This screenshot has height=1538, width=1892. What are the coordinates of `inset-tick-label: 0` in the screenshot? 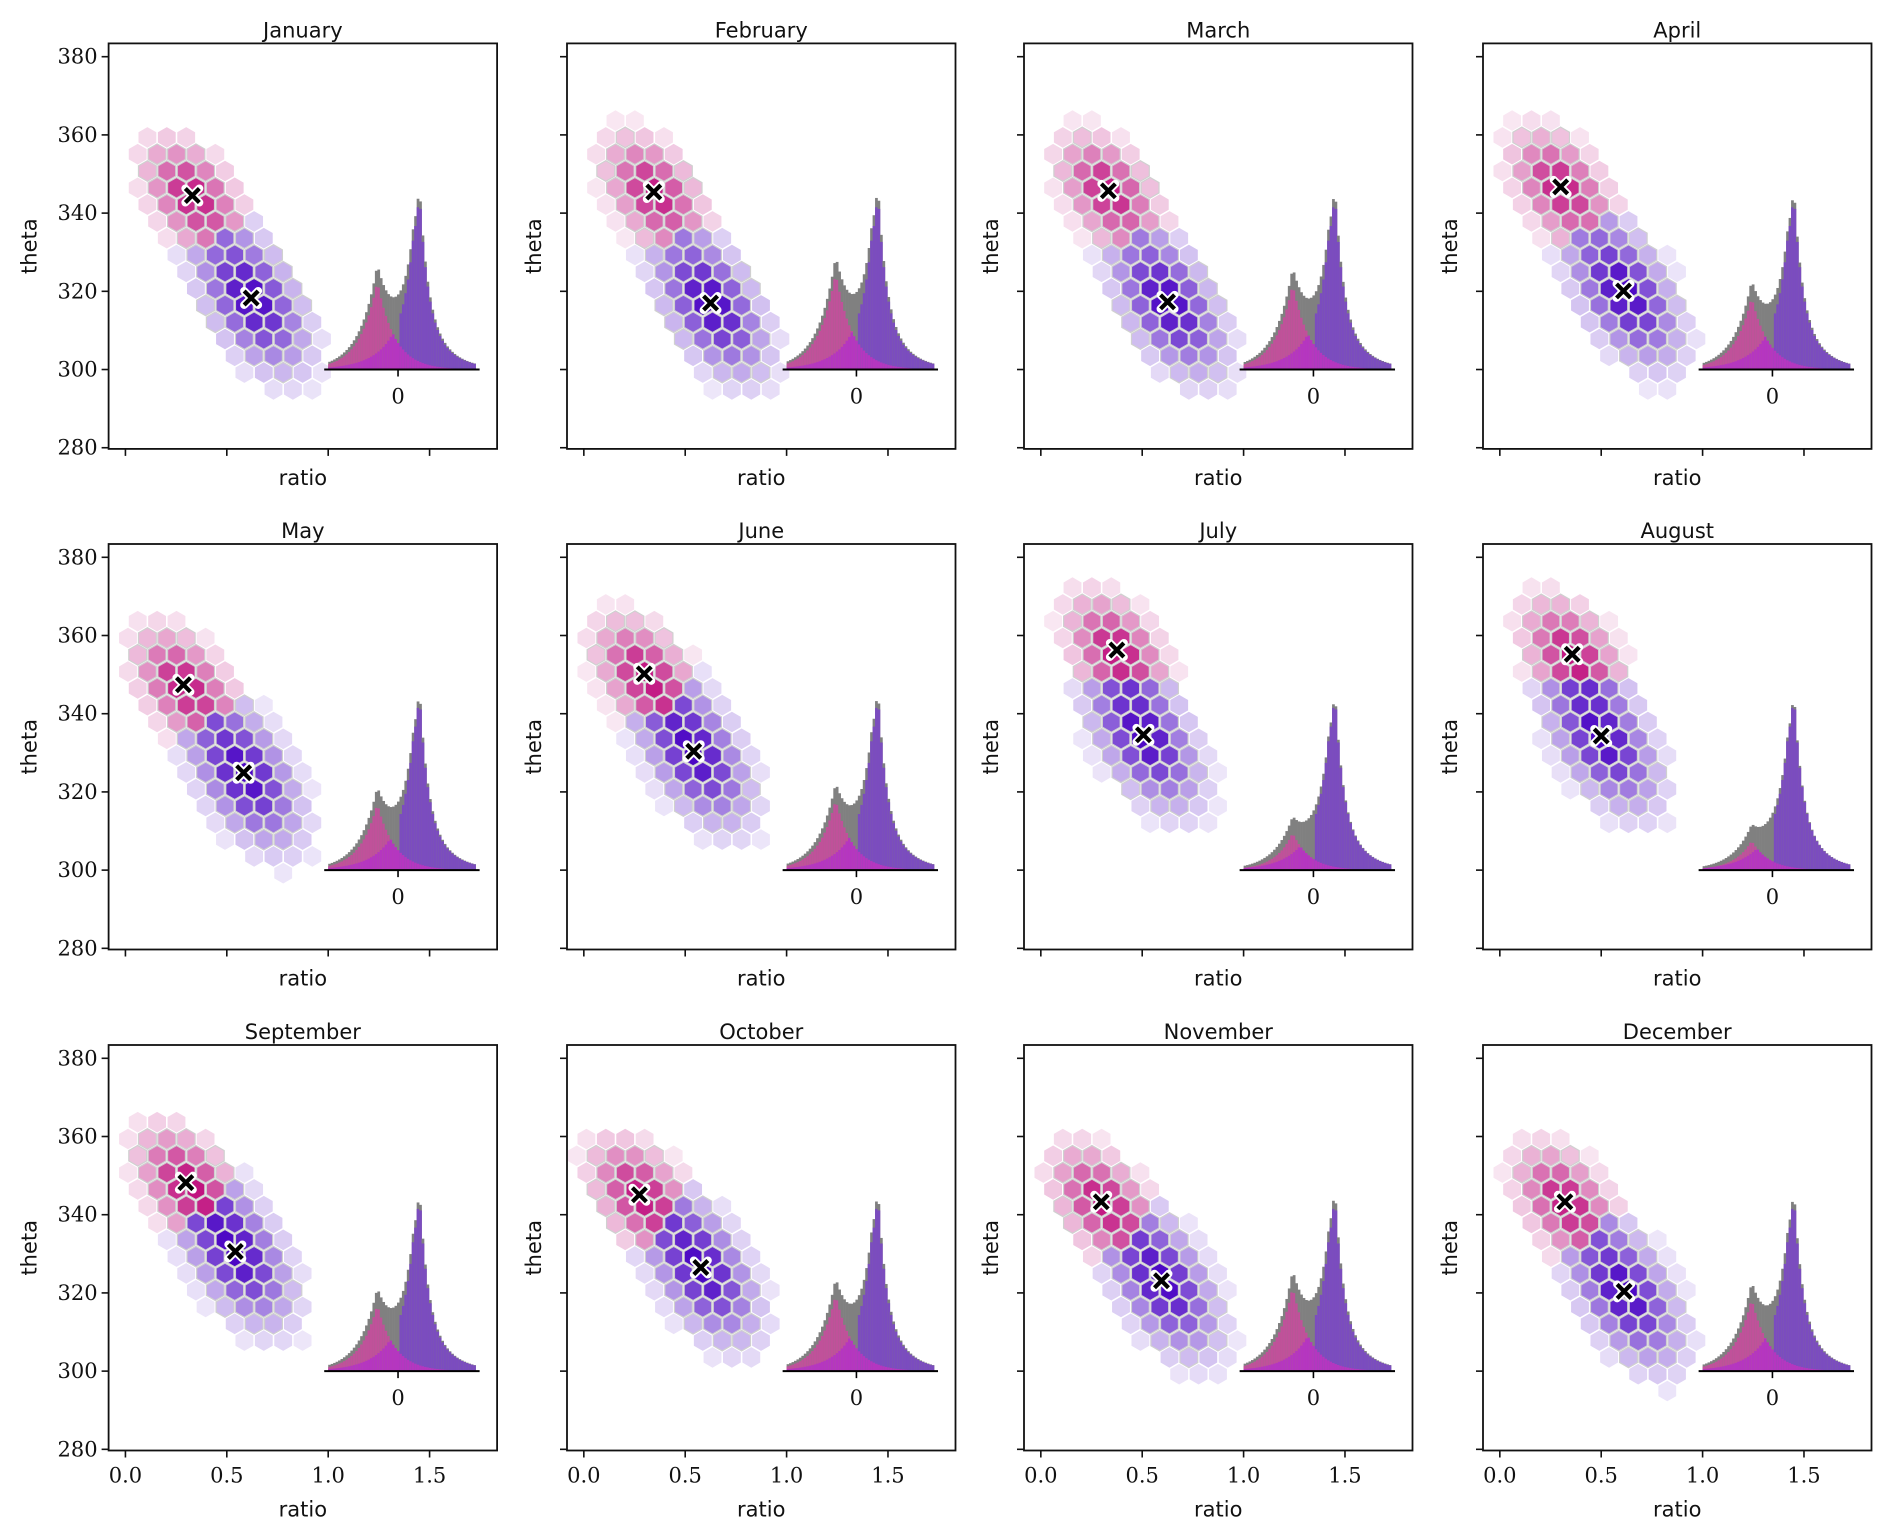 It's located at (1313, 397).